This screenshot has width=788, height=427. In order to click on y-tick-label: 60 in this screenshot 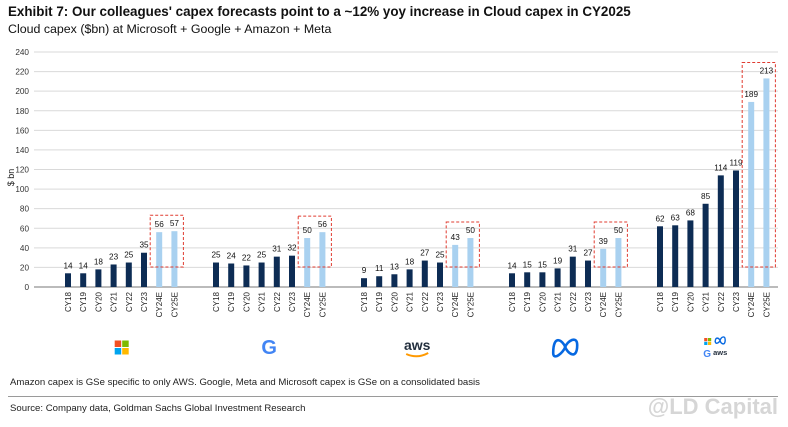, I will do `click(25, 228)`.